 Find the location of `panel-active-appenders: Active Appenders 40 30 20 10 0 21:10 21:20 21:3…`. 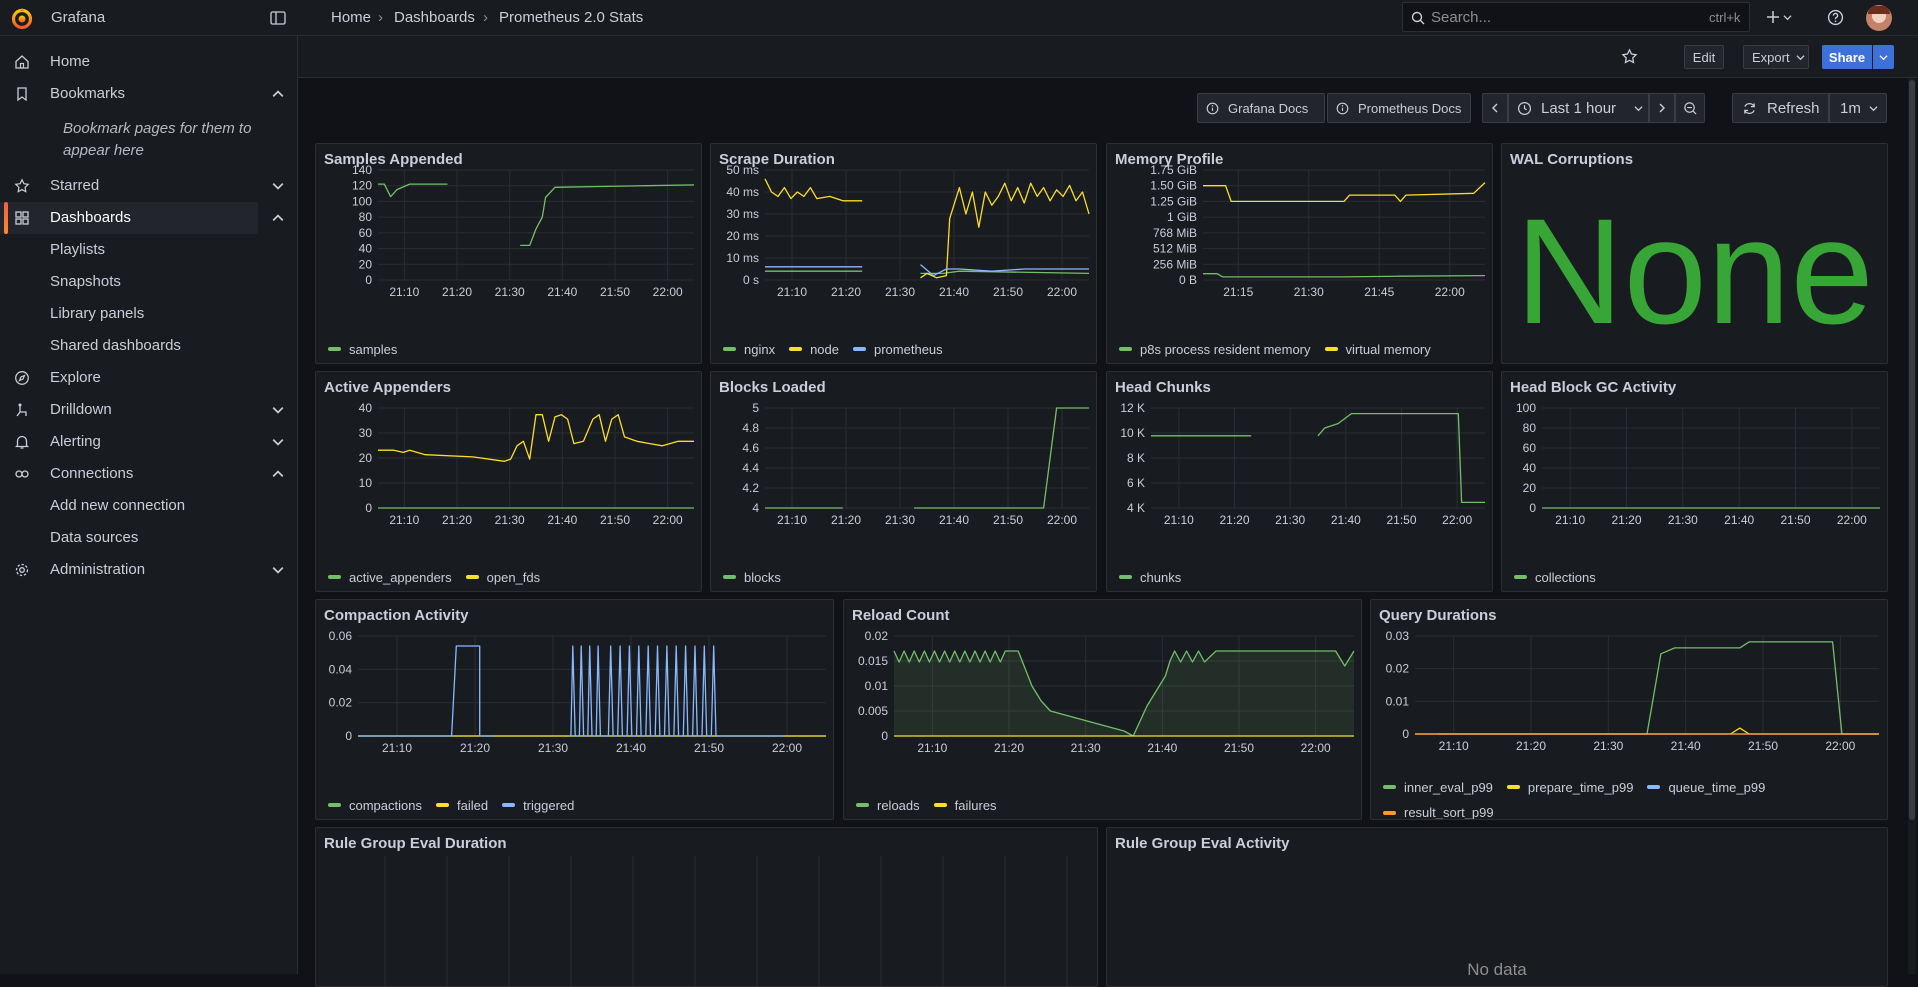

panel-active-appenders: Active Appenders 40 30 20 10 0 21:10 21:20 21:3… is located at coordinates (508, 481).